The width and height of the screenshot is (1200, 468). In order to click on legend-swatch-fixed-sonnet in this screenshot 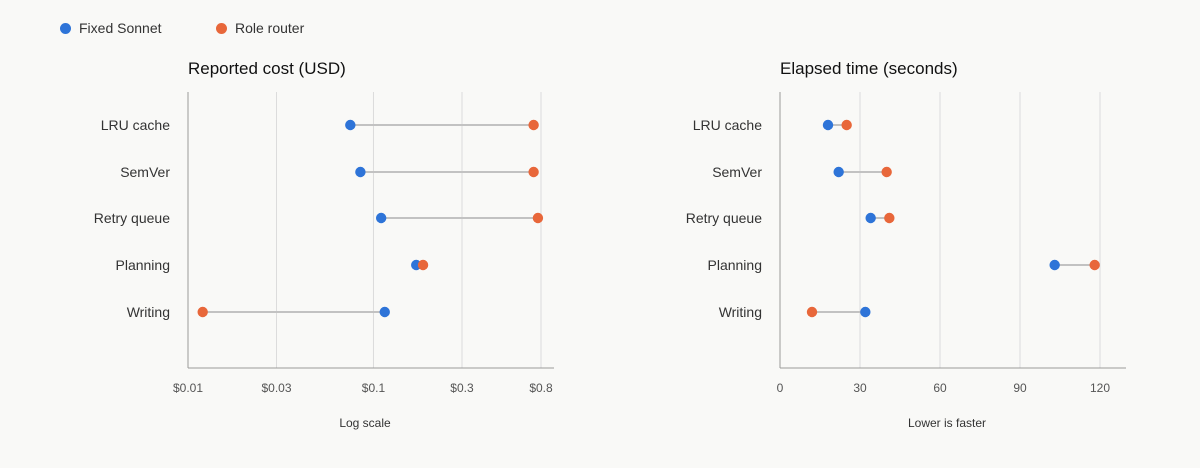, I will do `click(65, 28)`.